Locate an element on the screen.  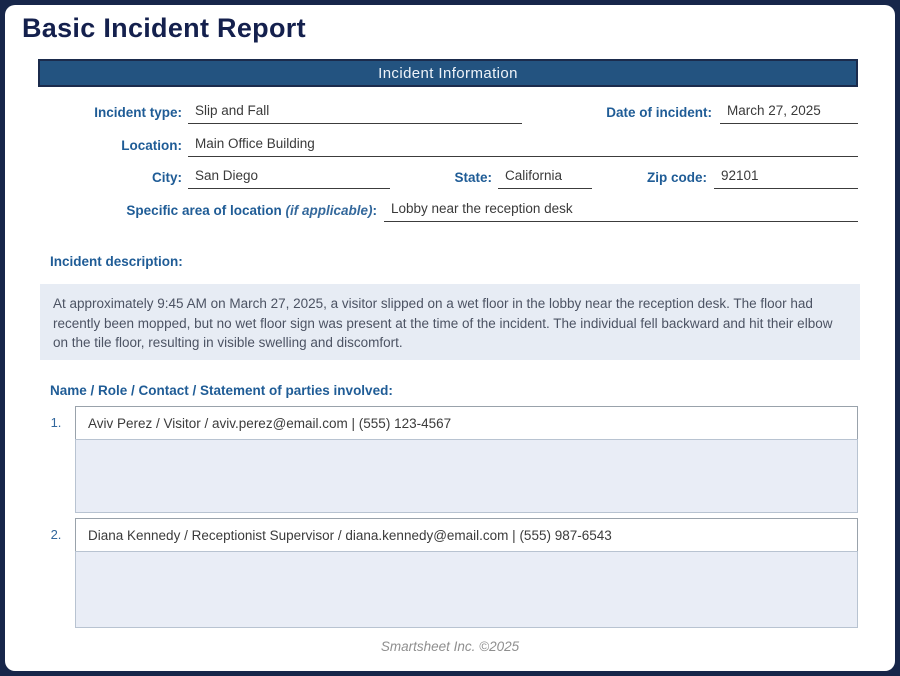
incident-type-field: Slip and Fall is located at coordinates (355, 113).